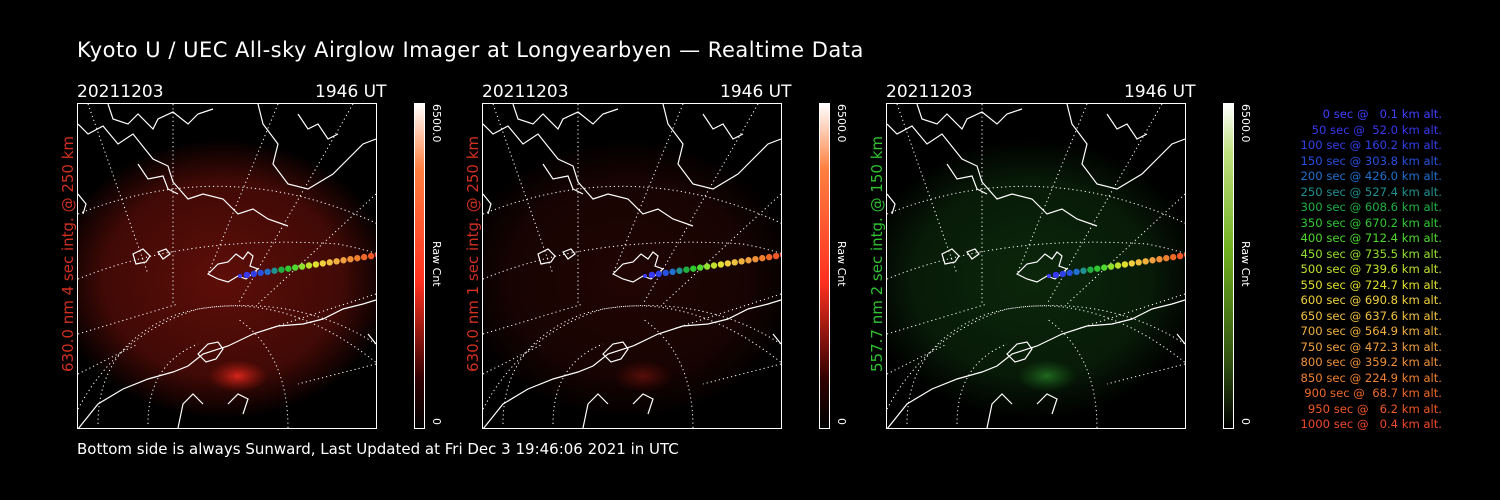  I want to click on legend-entry: 750 sec @ 472.3 km alt., so click(1369, 346).